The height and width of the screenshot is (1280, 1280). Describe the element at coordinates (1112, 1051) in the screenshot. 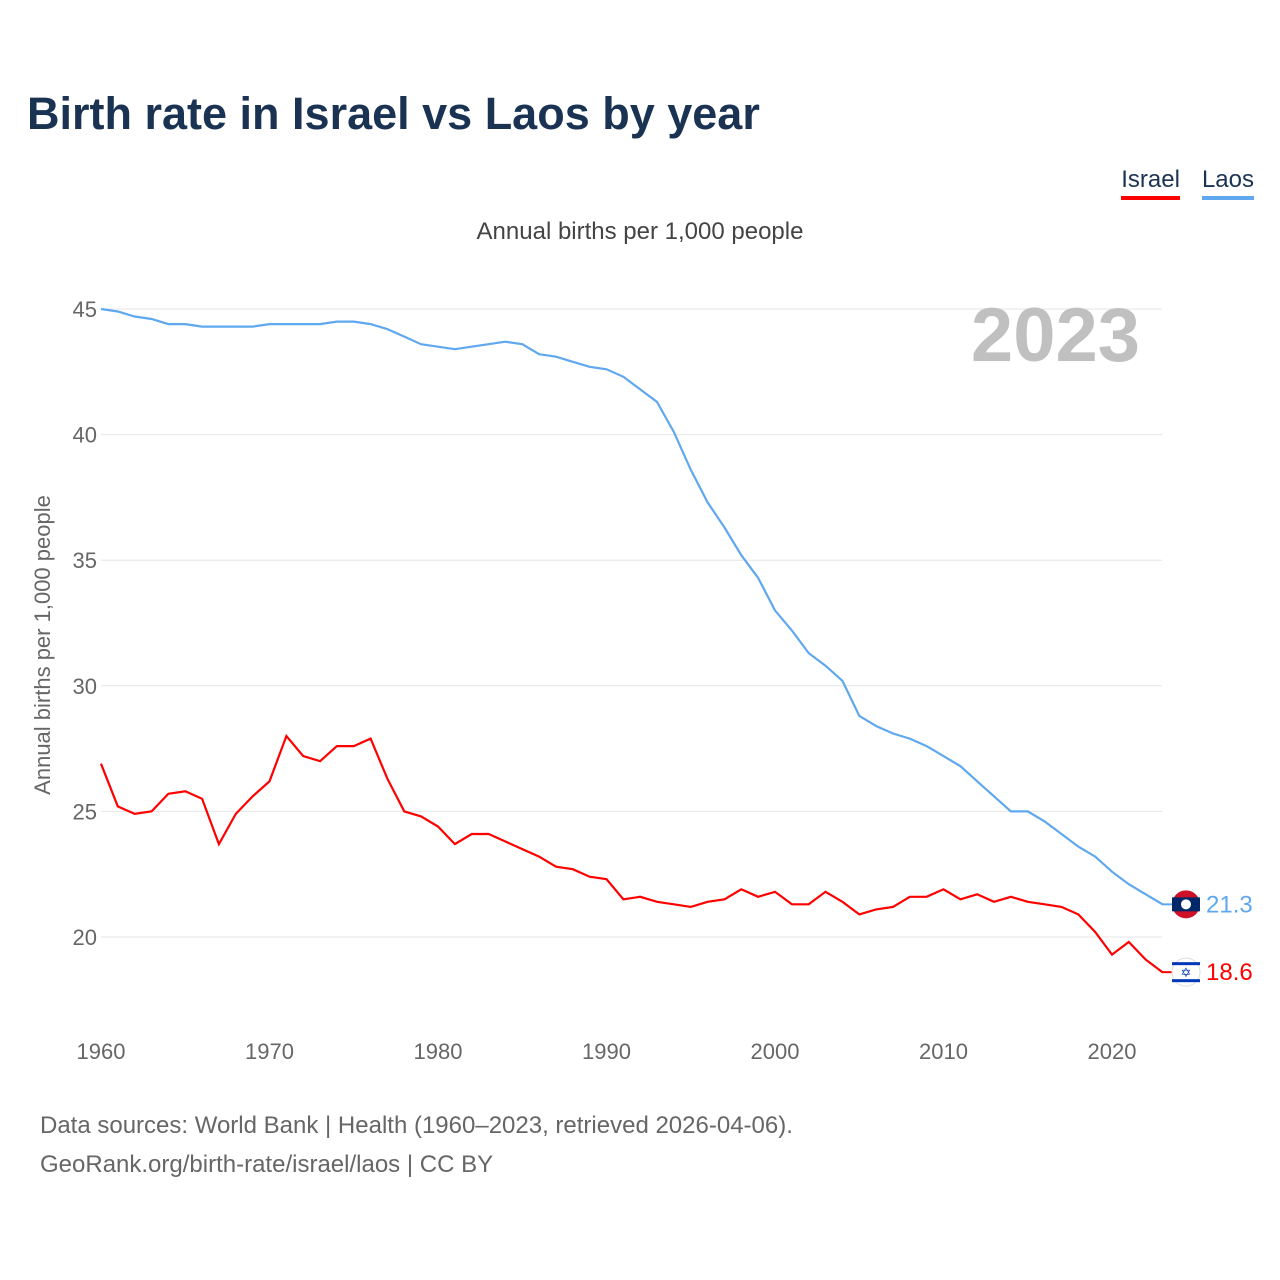

I see `x-tick-label: 2020` at that location.